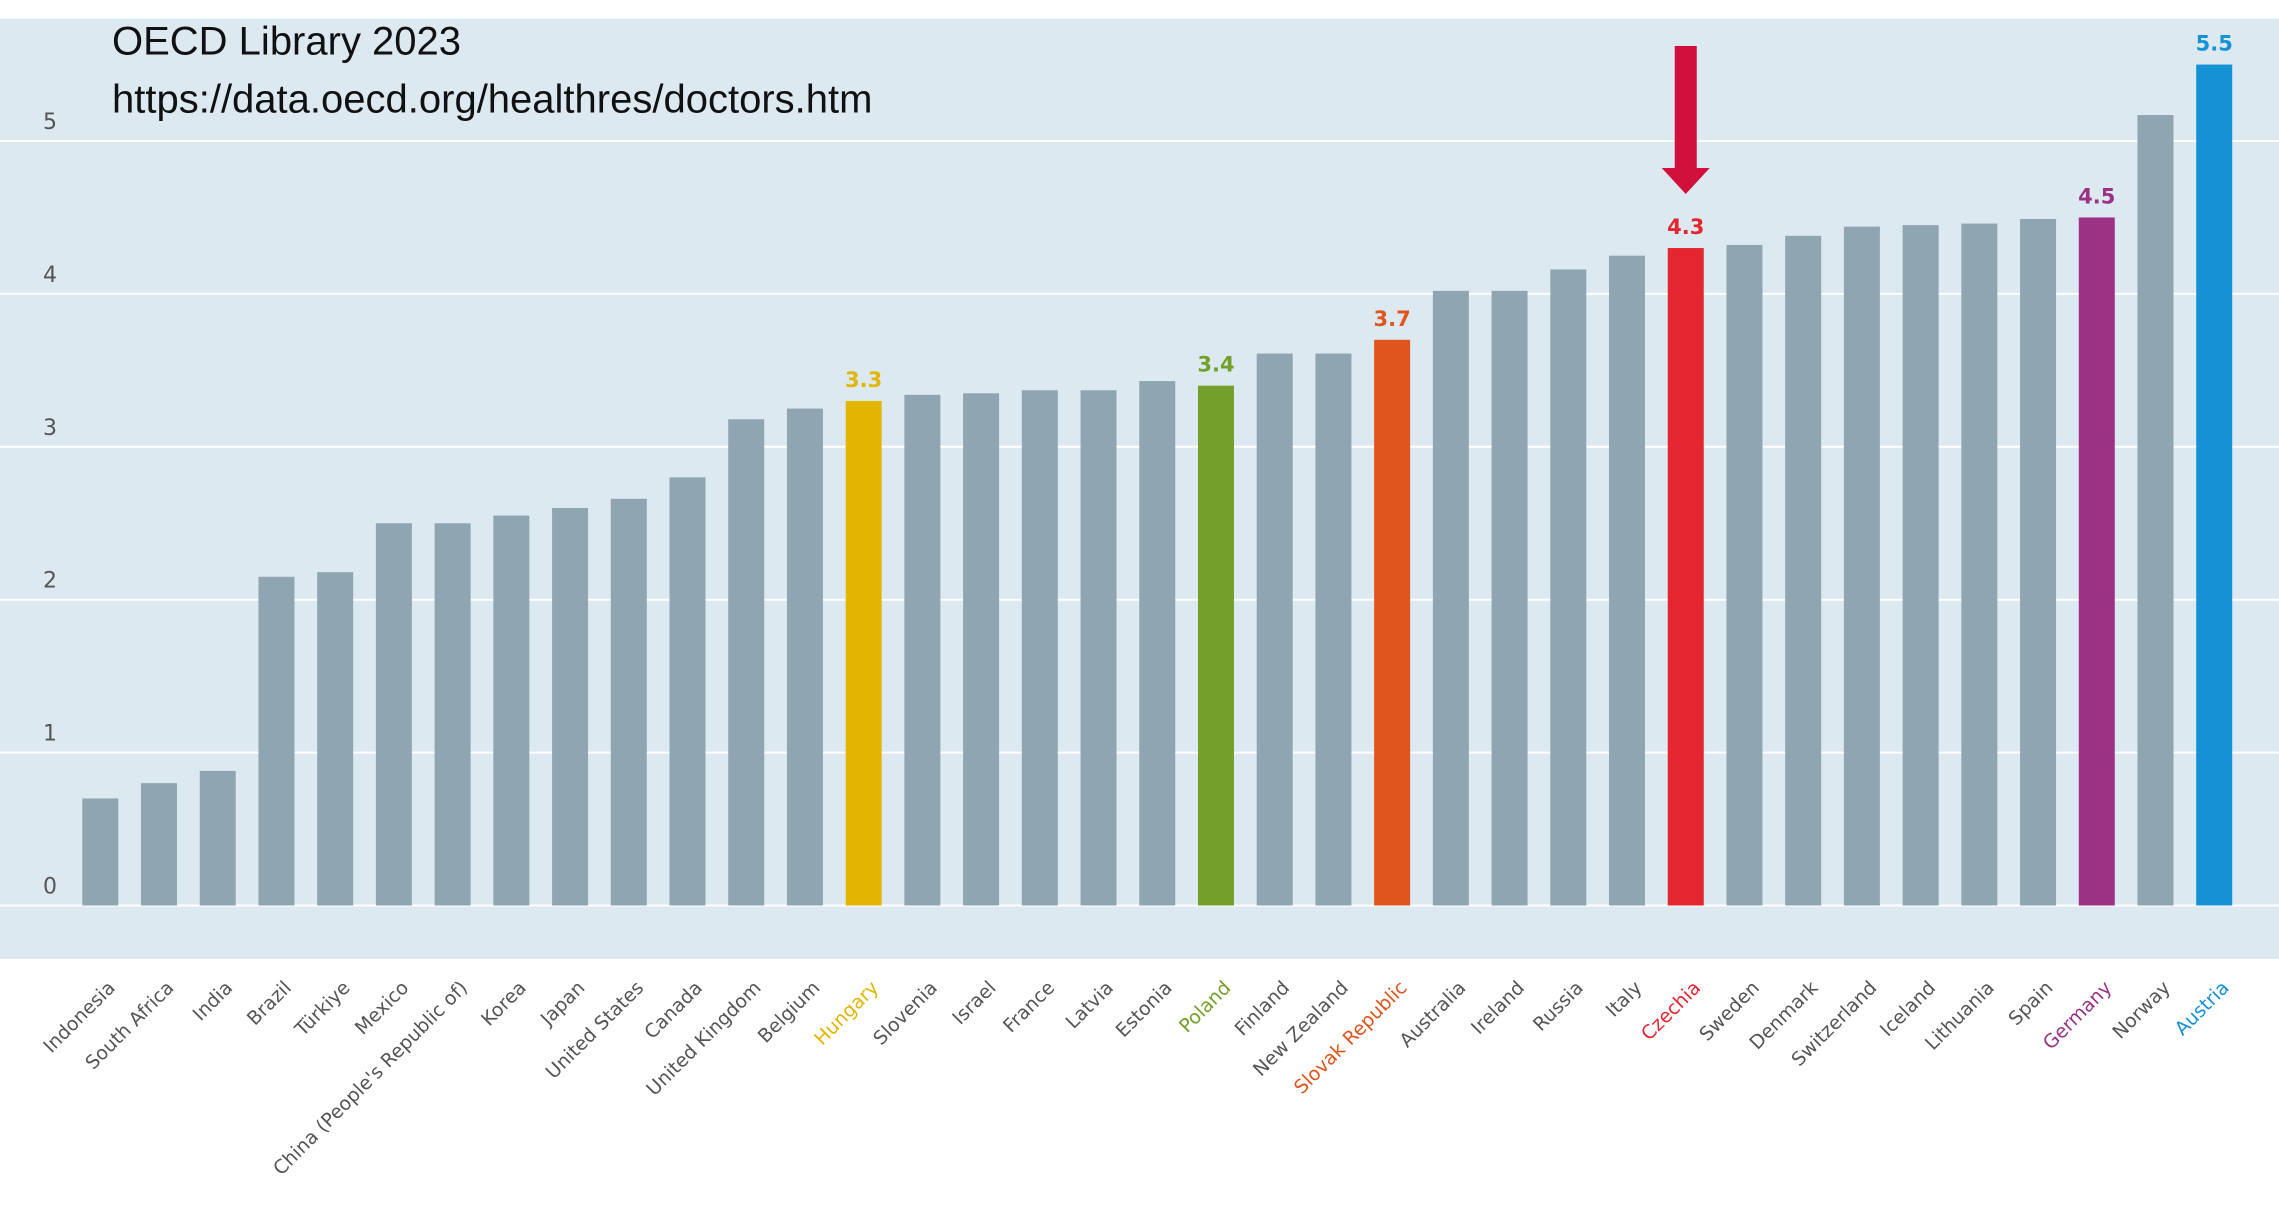  I want to click on x-tick-label: France, so click(1029, 1007).